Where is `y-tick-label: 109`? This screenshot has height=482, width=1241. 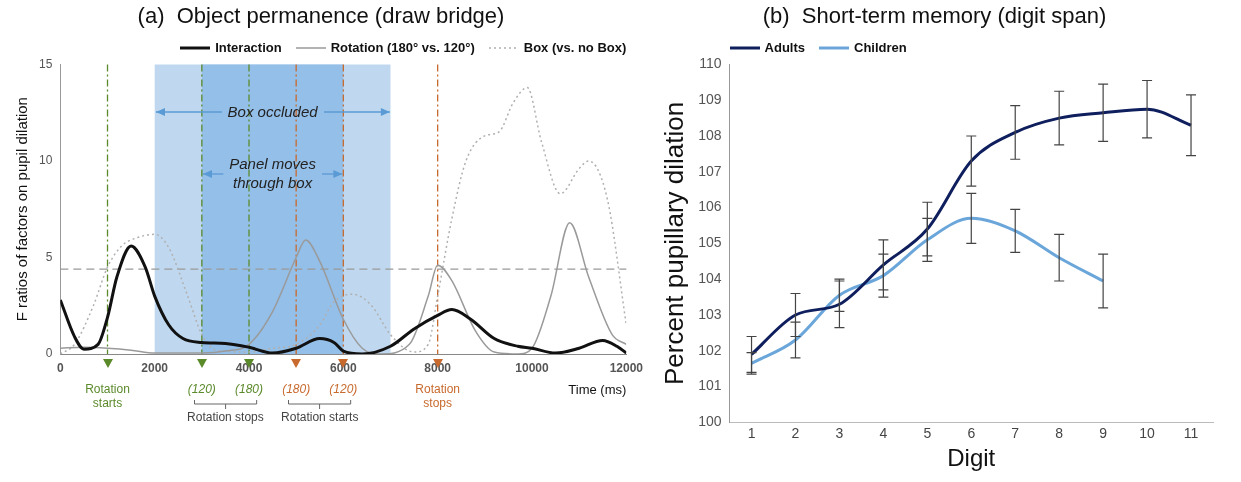 y-tick-label: 109 is located at coordinates (710, 99).